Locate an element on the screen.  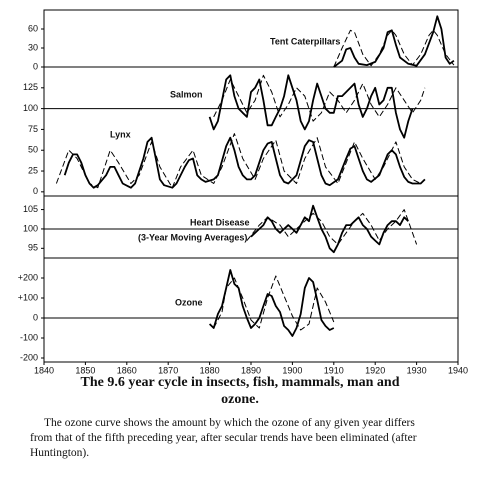
y-tick-label: 30 is located at coordinates (33, 47).